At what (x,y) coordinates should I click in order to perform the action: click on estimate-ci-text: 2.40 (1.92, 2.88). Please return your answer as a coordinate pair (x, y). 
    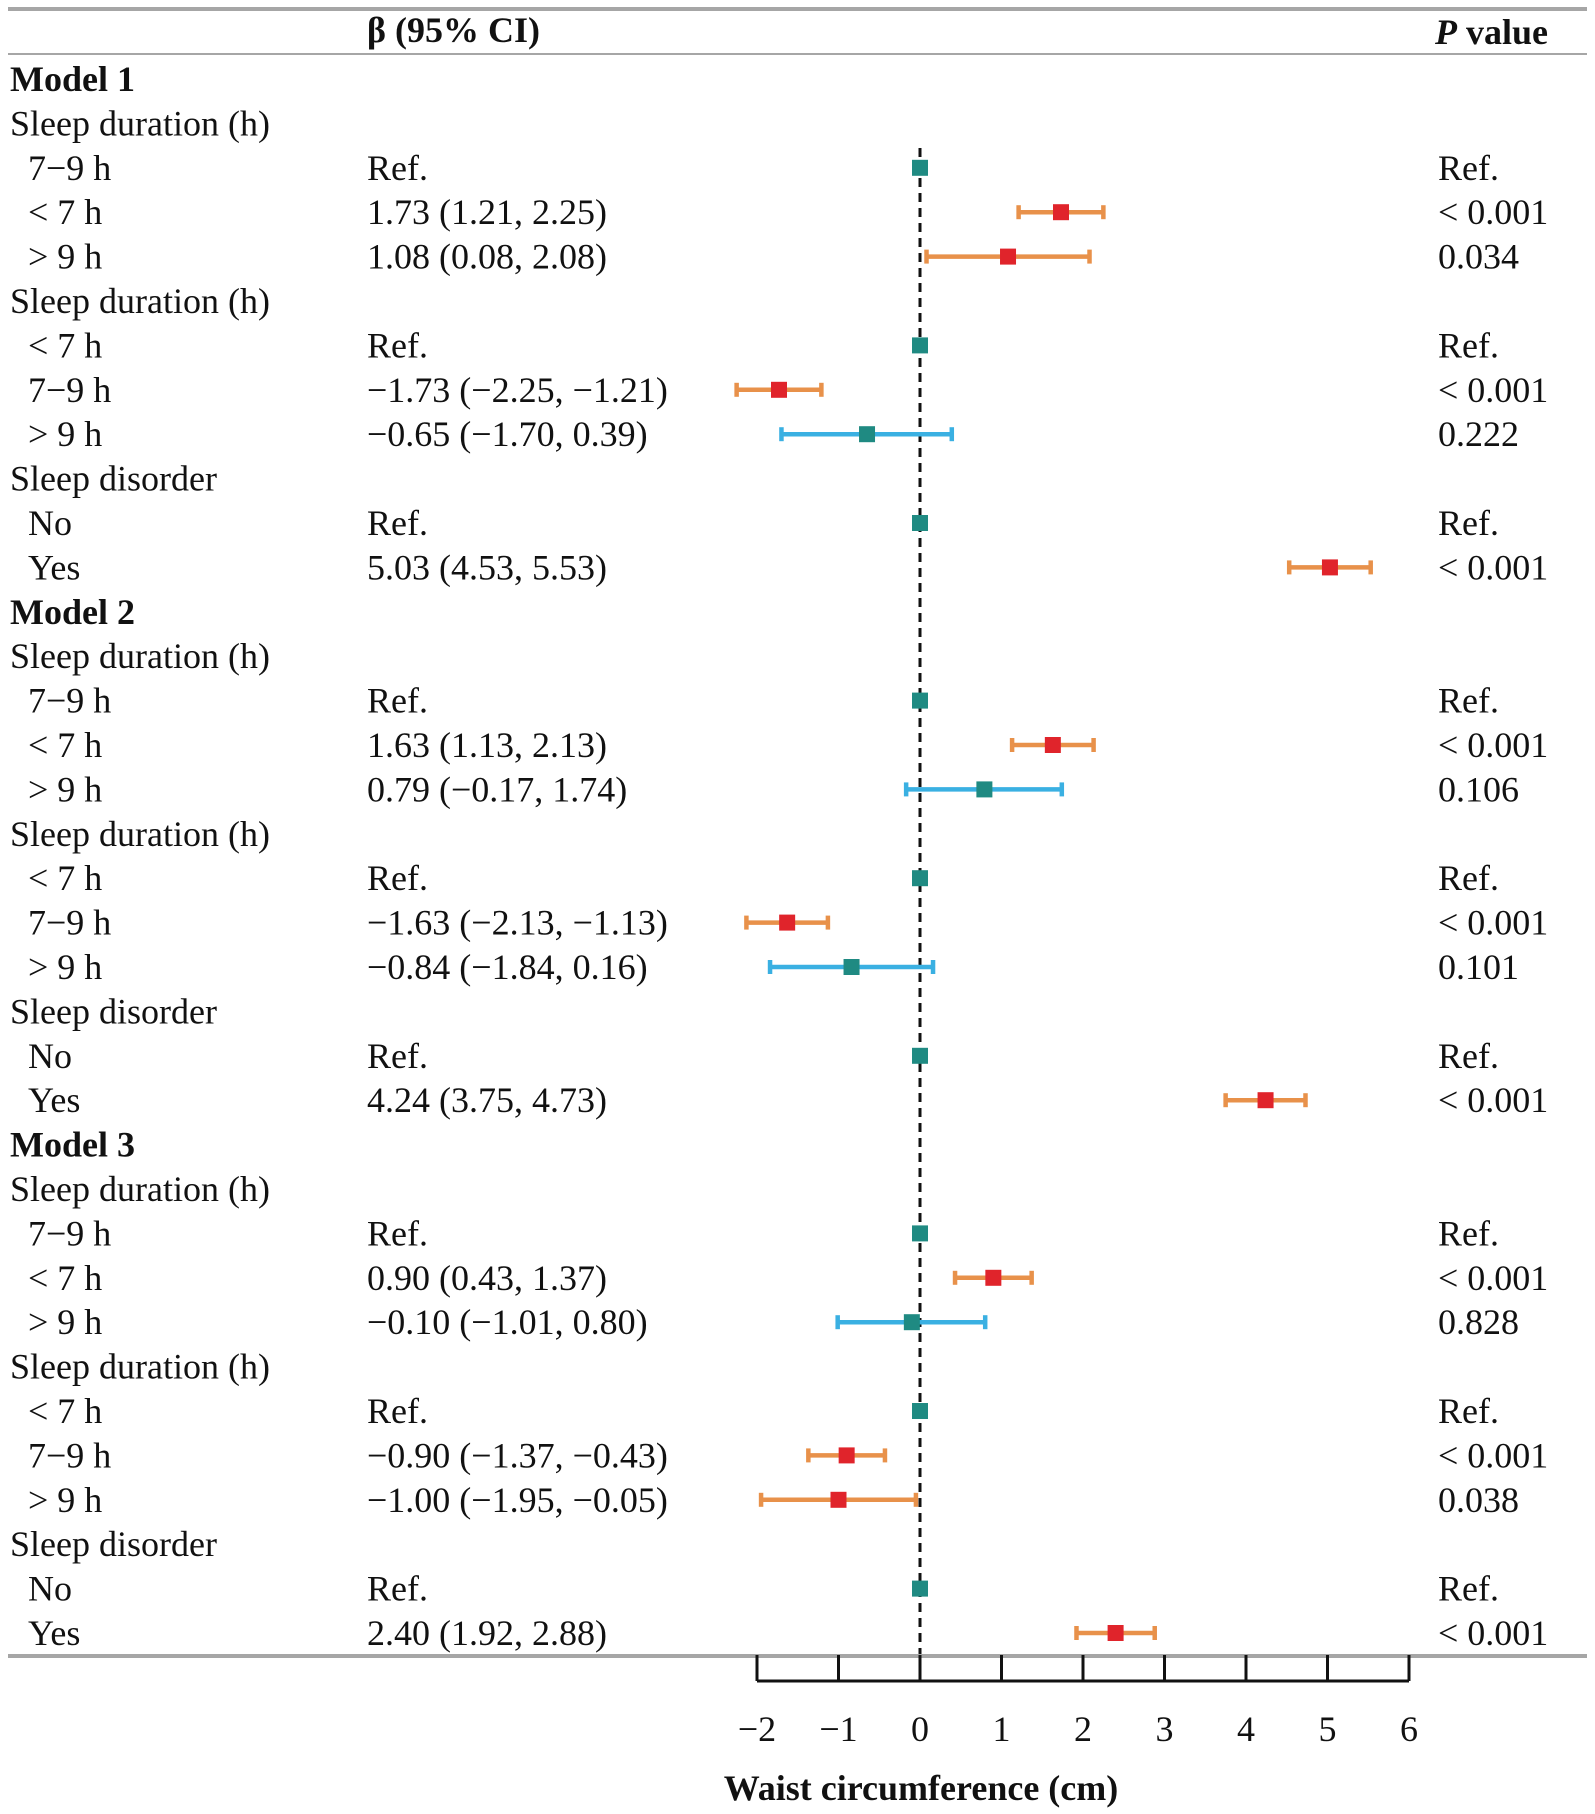
    Looking at the image, I should click on (487, 1633).